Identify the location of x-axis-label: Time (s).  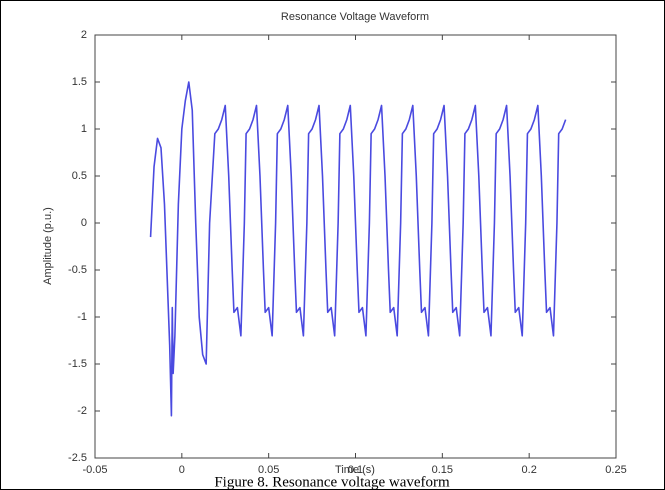
(355, 470).